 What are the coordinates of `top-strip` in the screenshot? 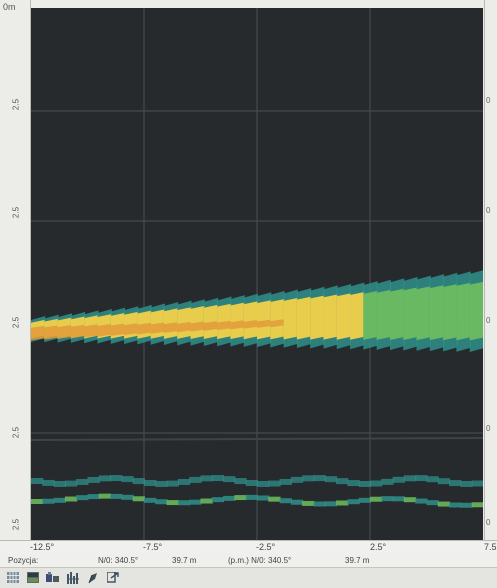 It's located at (257, 4).